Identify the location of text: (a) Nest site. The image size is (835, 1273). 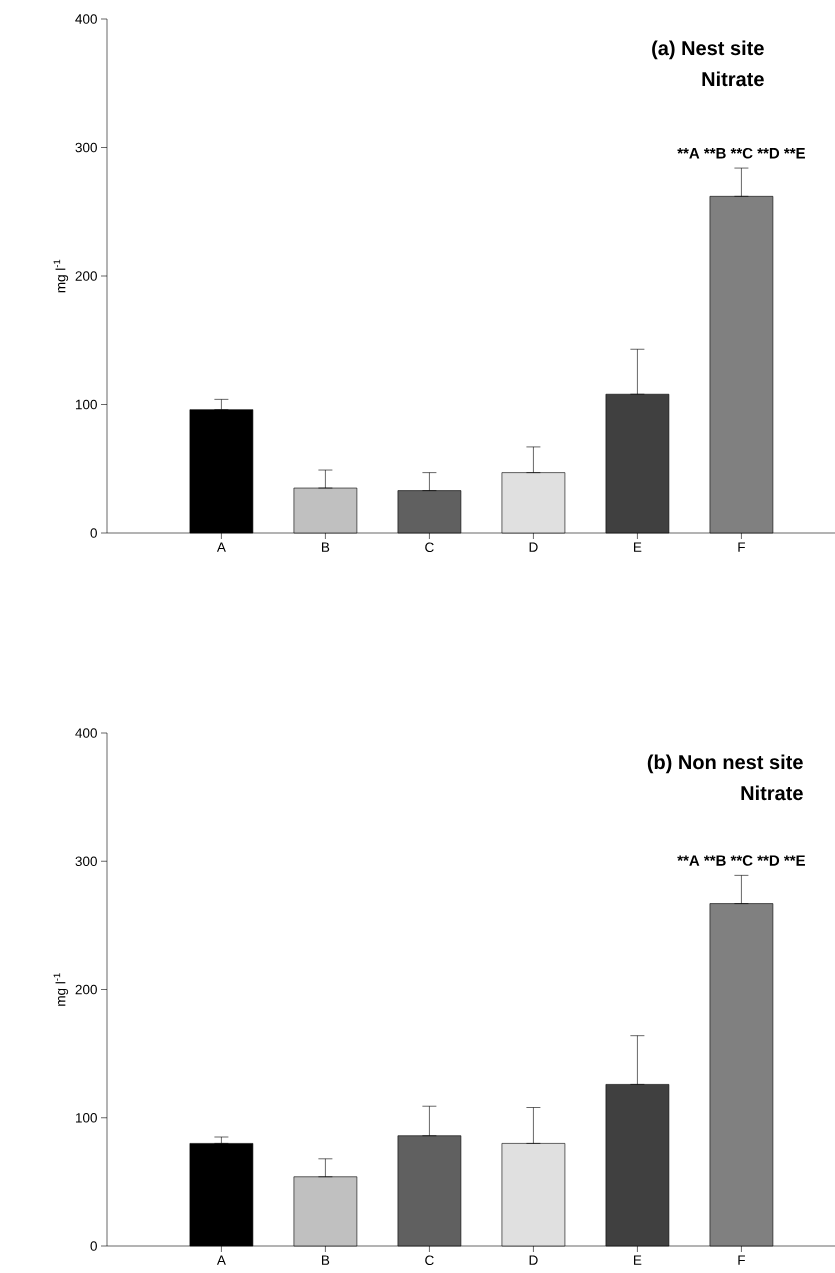
(708, 50).